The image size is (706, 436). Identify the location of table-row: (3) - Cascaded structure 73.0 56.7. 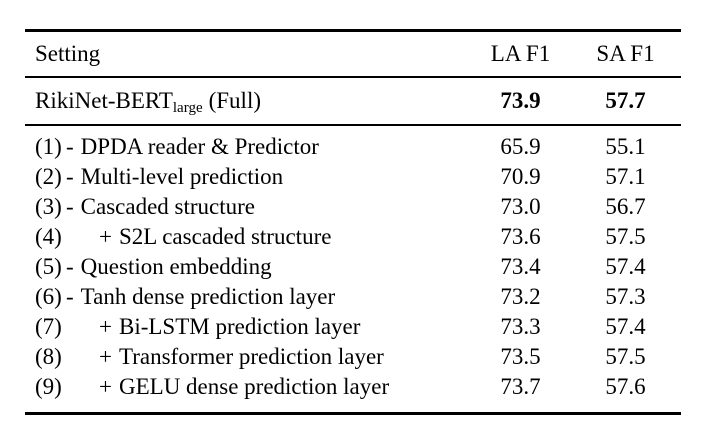
(353, 207).